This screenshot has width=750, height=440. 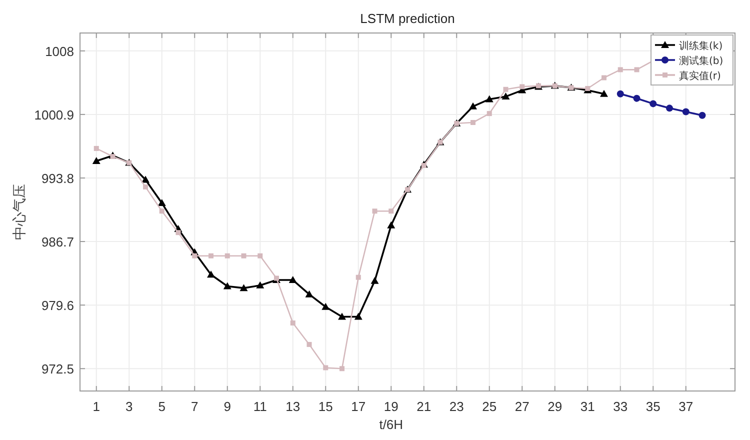 I want to click on x-tick-label: 35, so click(x=653, y=406).